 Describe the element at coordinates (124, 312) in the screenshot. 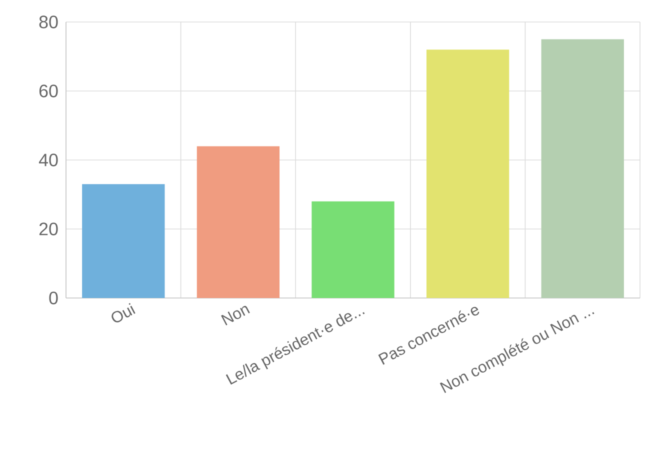

I see `x-tick-label: Oui` at that location.